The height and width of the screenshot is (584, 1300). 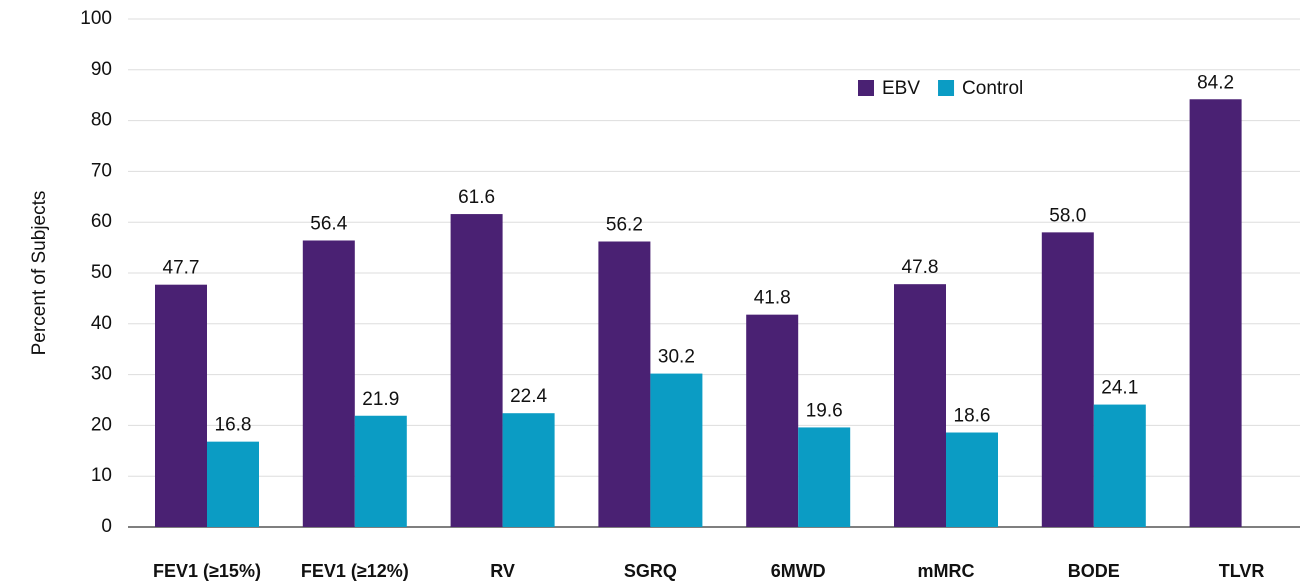 I want to click on y-tick-label: 0, so click(x=106, y=526).